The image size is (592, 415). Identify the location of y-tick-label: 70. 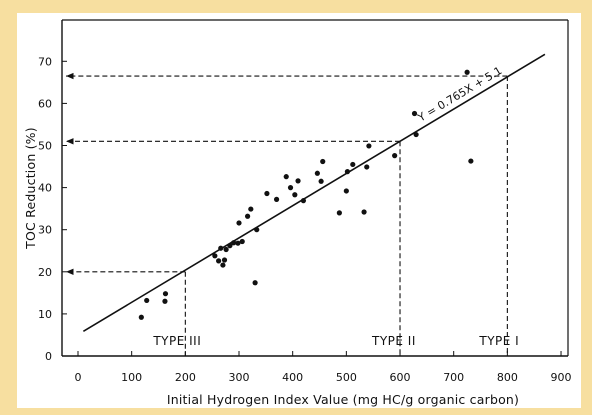
(45, 61).